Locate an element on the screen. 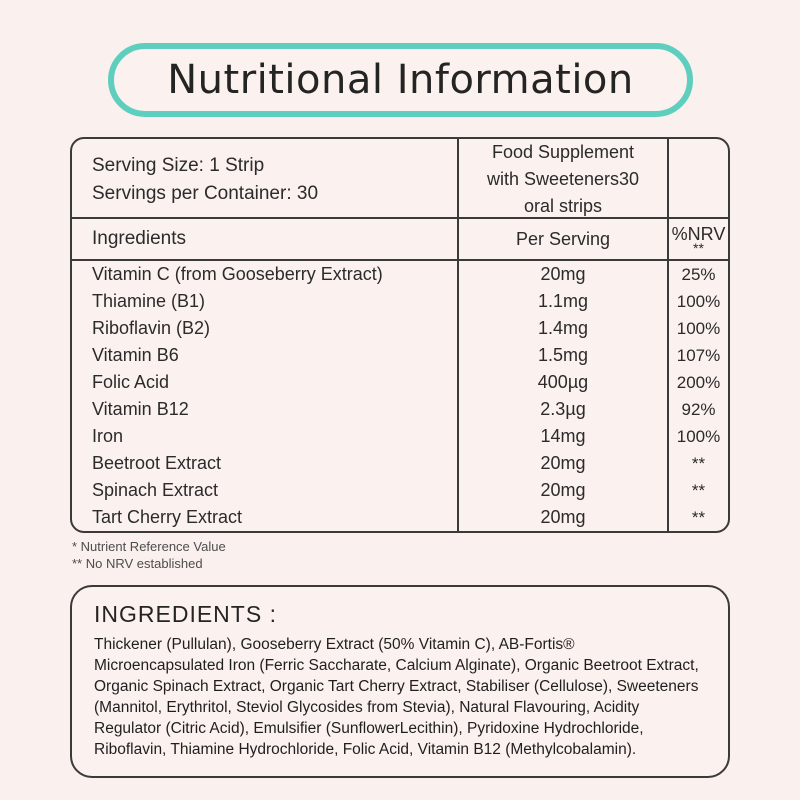 This screenshot has height=800, width=800. per-serving-value: 1.5mg is located at coordinates (563, 355).